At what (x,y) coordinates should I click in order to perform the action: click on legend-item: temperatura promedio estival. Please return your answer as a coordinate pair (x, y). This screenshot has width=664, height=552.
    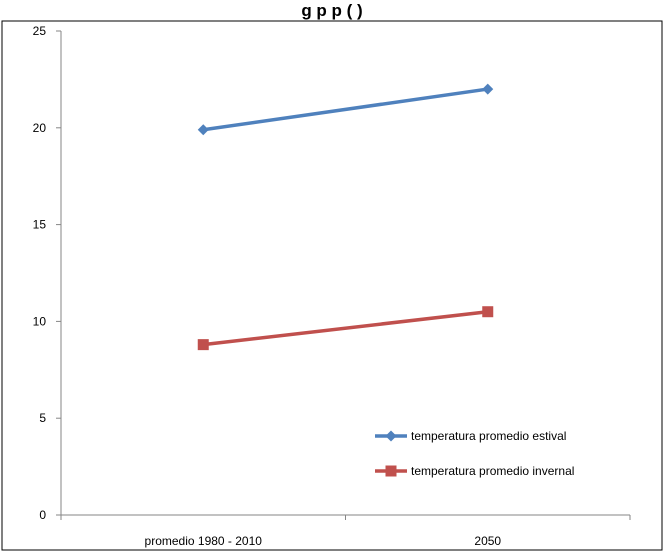
    Looking at the image, I should click on (470, 436).